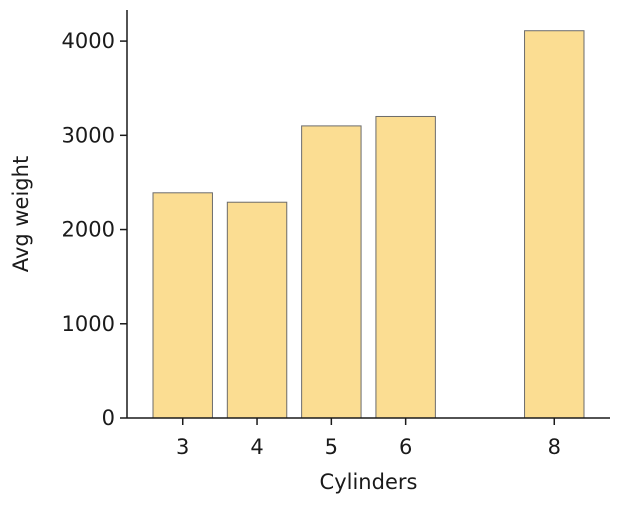  What do you see at coordinates (256, 447) in the screenshot?
I see `x-tick-label: 4` at bounding box center [256, 447].